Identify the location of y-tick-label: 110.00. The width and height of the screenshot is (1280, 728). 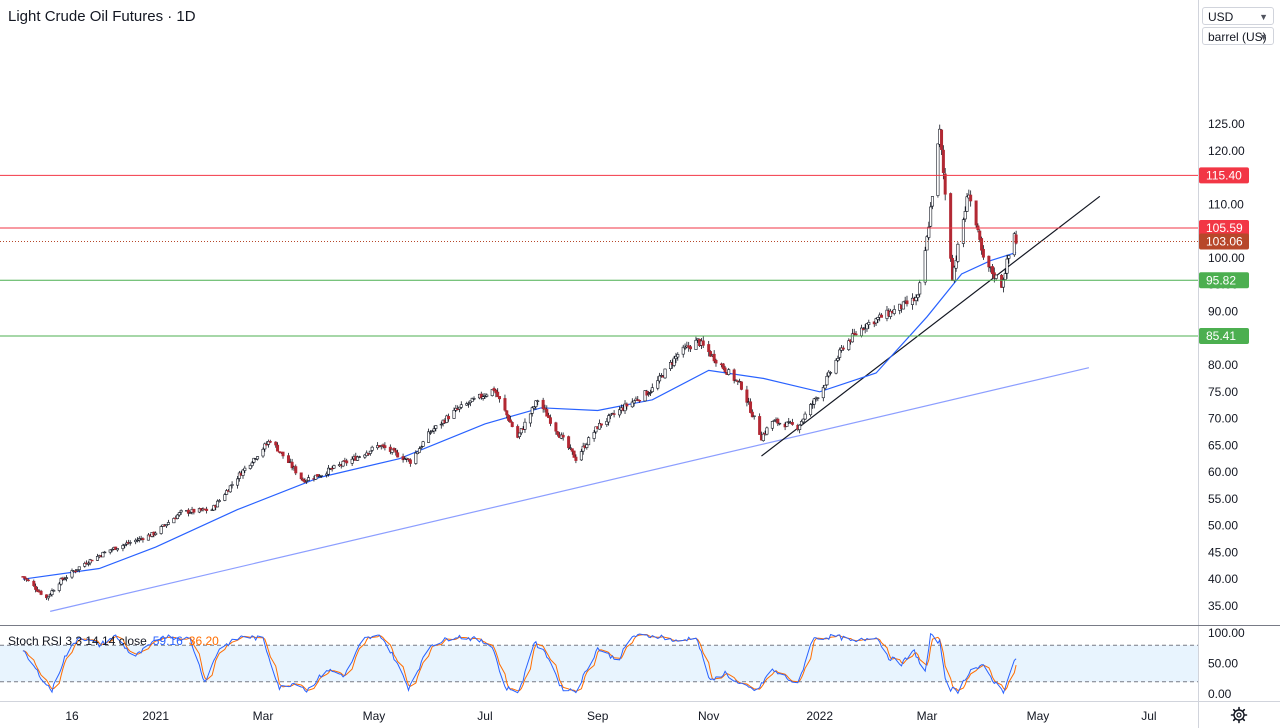
(1226, 204).